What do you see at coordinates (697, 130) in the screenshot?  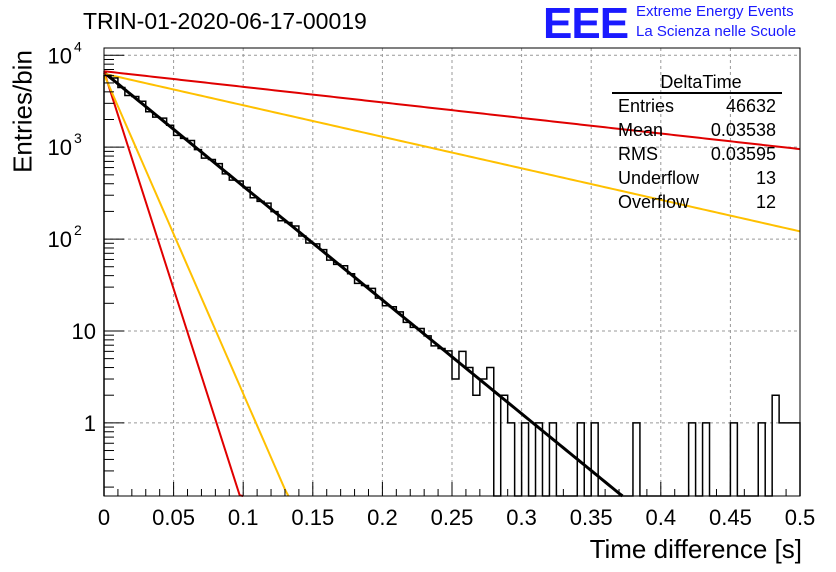 I see `stats-row-mean: Mean 0.03538` at bounding box center [697, 130].